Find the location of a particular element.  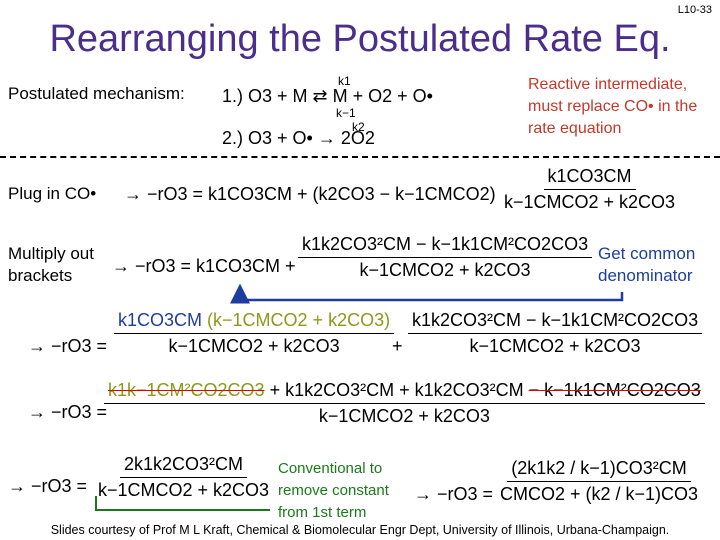

common-denominator-bracket is located at coordinates (427, 293).